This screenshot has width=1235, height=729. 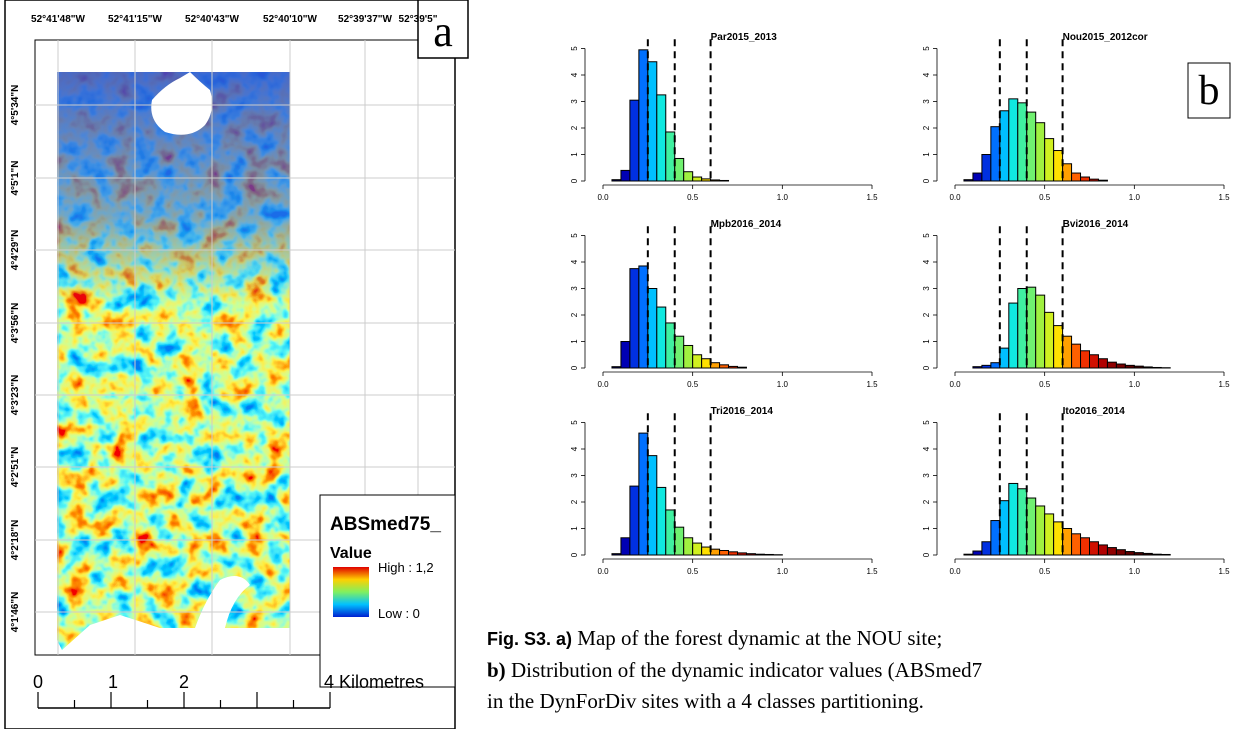 What do you see at coordinates (443, 31) in the screenshot?
I see `panel-label: a` at bounding box center [443, 31].